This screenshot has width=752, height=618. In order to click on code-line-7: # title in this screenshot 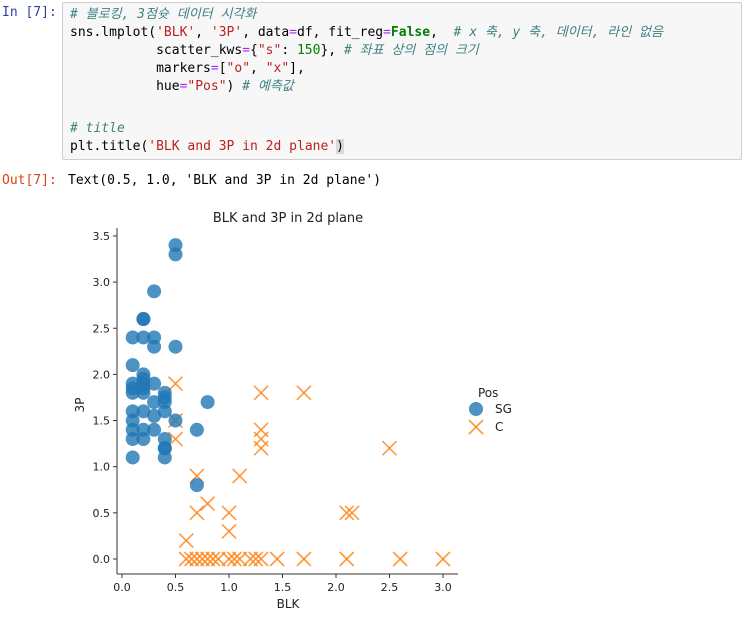, I will do `click(97, 128)`.